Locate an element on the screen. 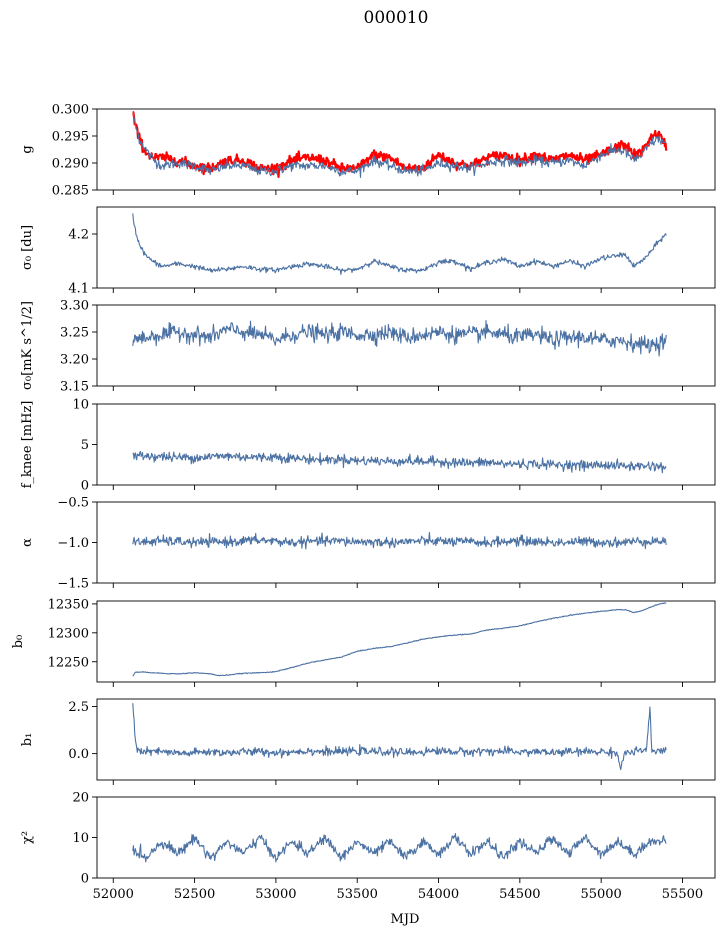  x-tick-label: 53000 is located at coordinates (275, 894).